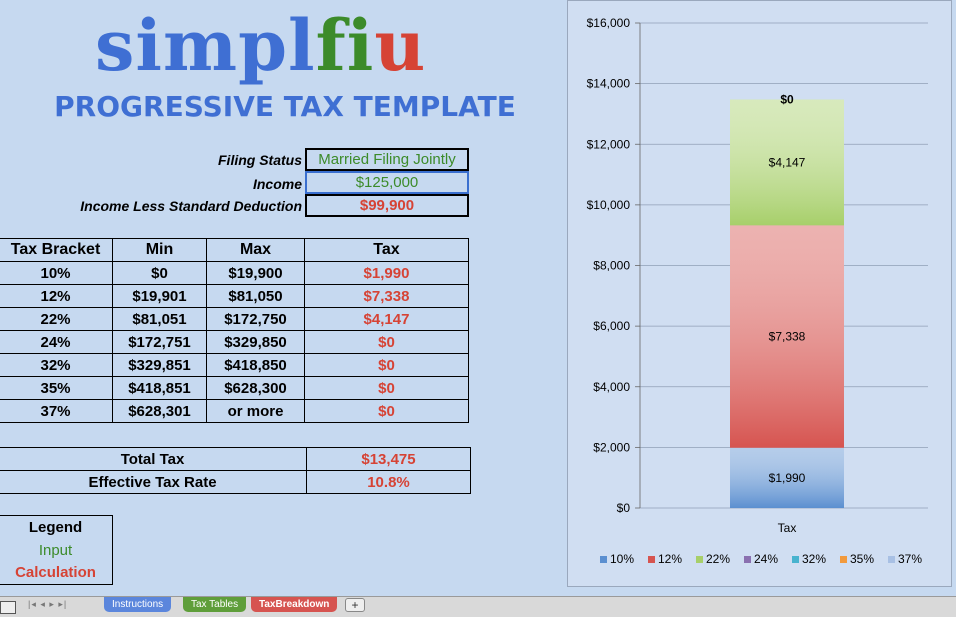 The image size is (956, 617). Describe the element at coordinates (56, 527) in the screenshot. I see `legend-title: Legend` at that location.